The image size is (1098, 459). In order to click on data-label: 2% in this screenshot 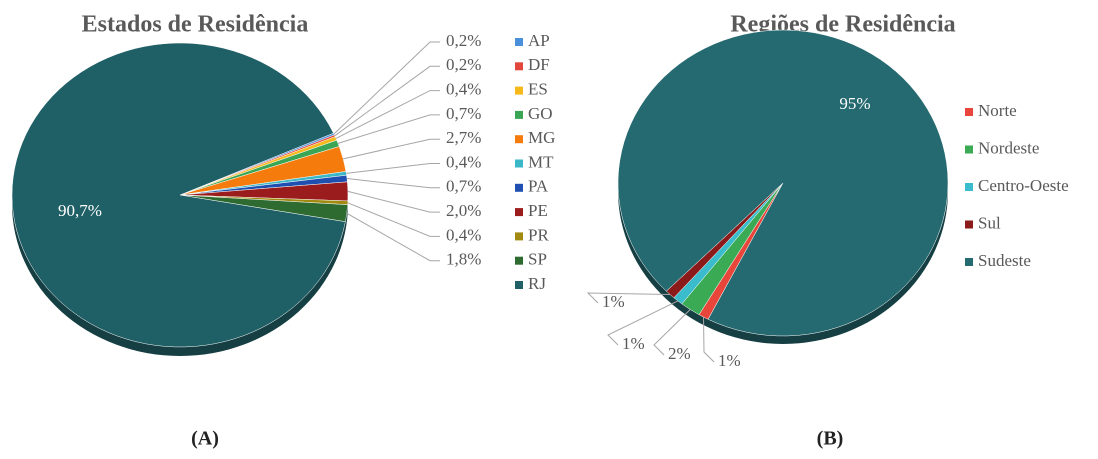, I will do `click(679, 353)`.